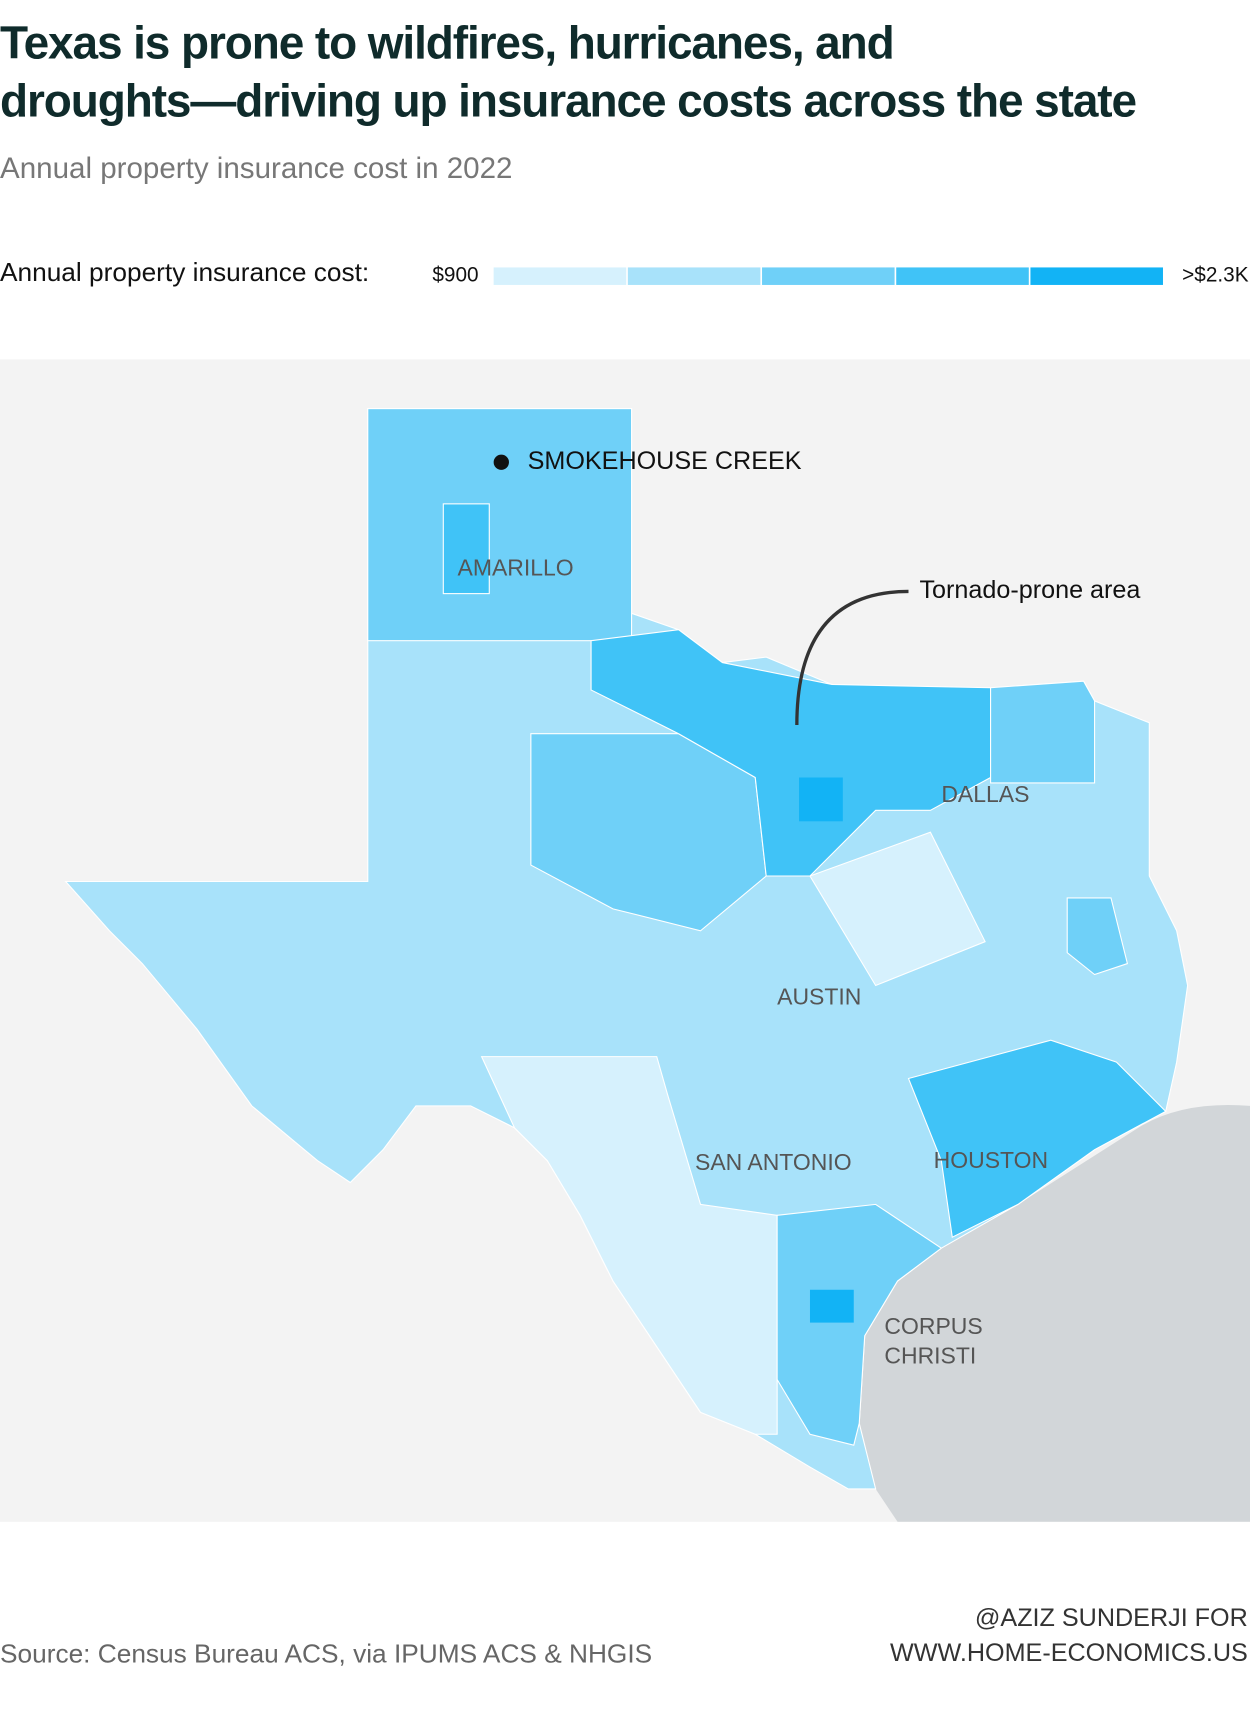 This screenshot has width=1250, height=1717. Describe the element at coordinates (930, 1356) in the screenshot. I see `city-label: CHRISTI` at that location.